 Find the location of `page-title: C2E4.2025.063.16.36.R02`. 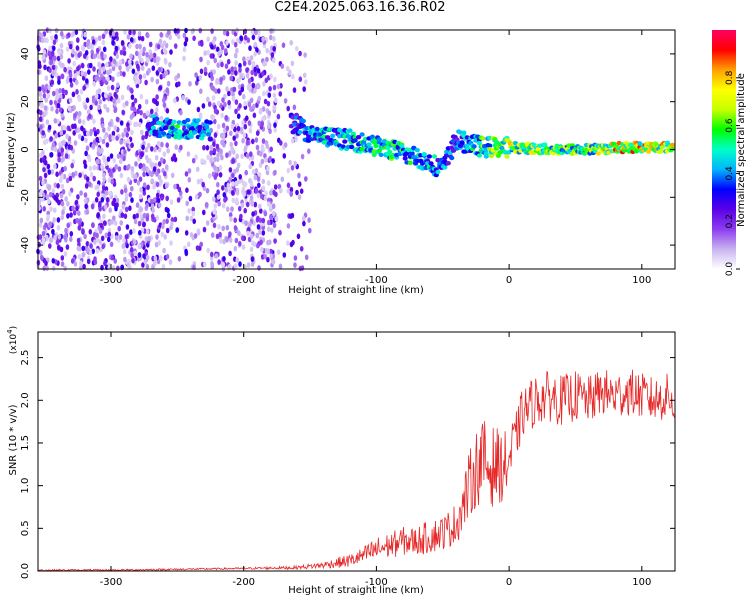

page-title: C2E4.2025.063.16.36.R02 is located at coordinates (360, 7).